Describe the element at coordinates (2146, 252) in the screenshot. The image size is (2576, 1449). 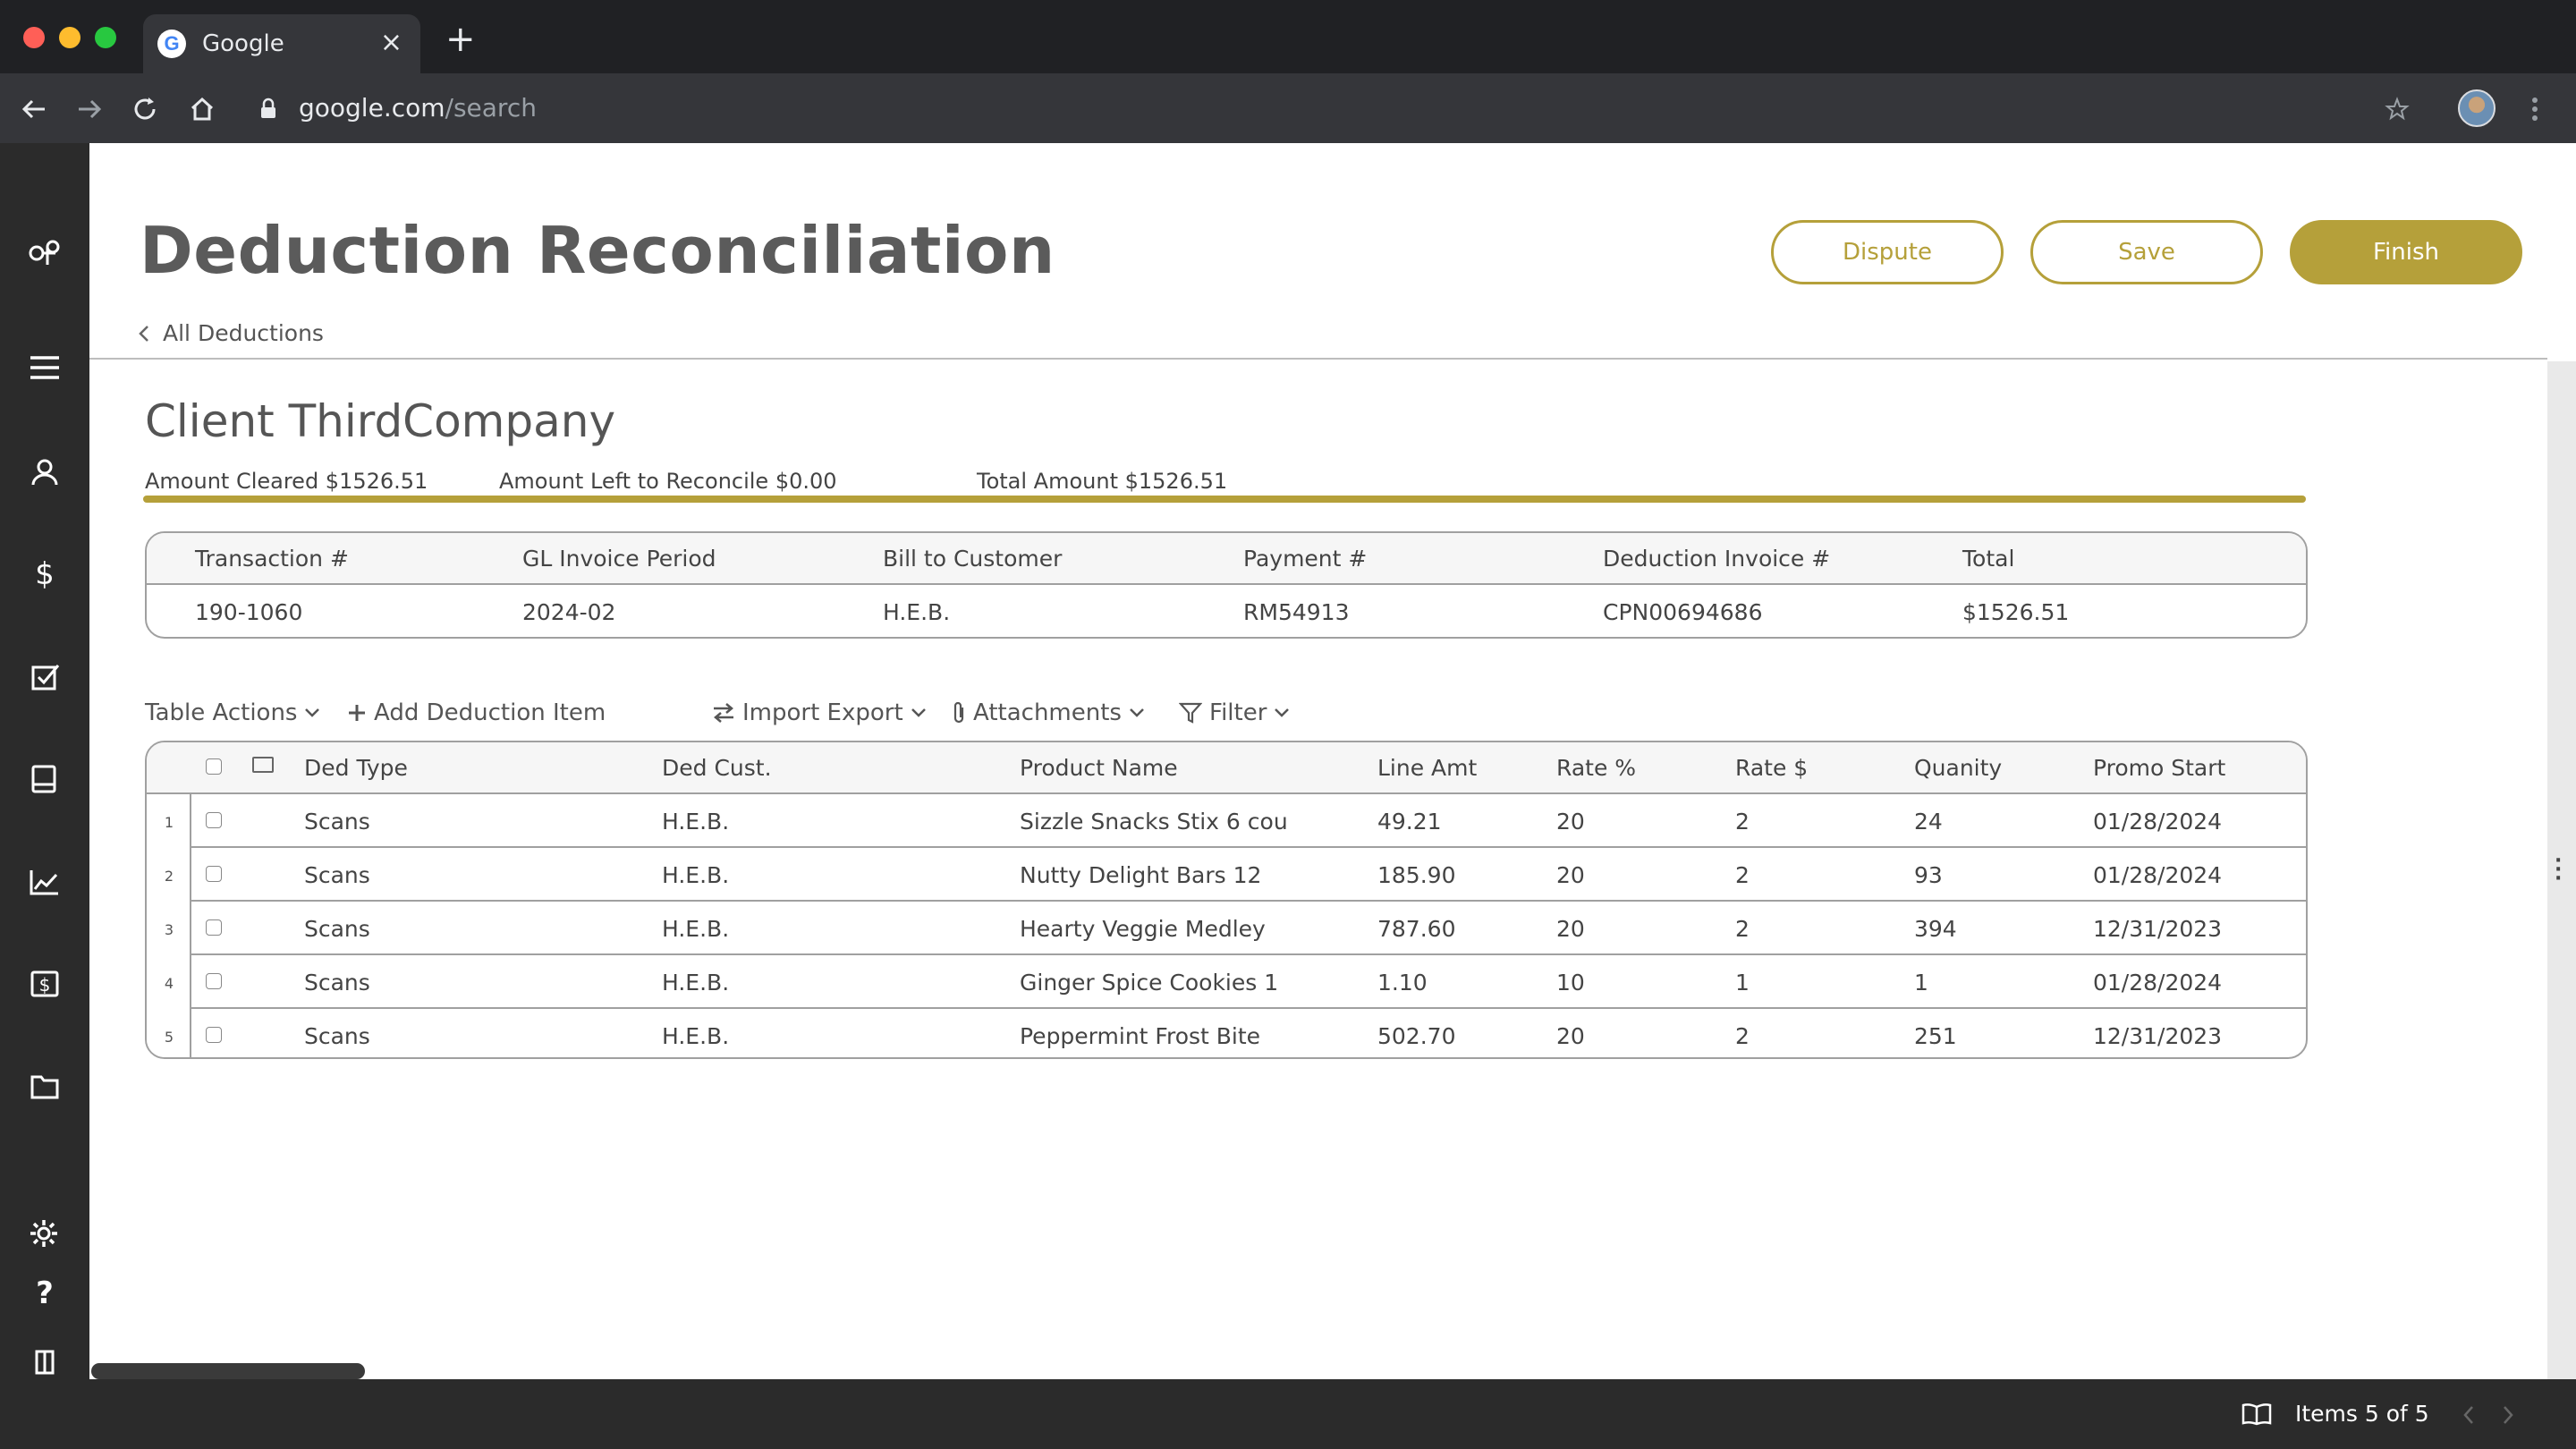
I see `save-button: Save` at that location.